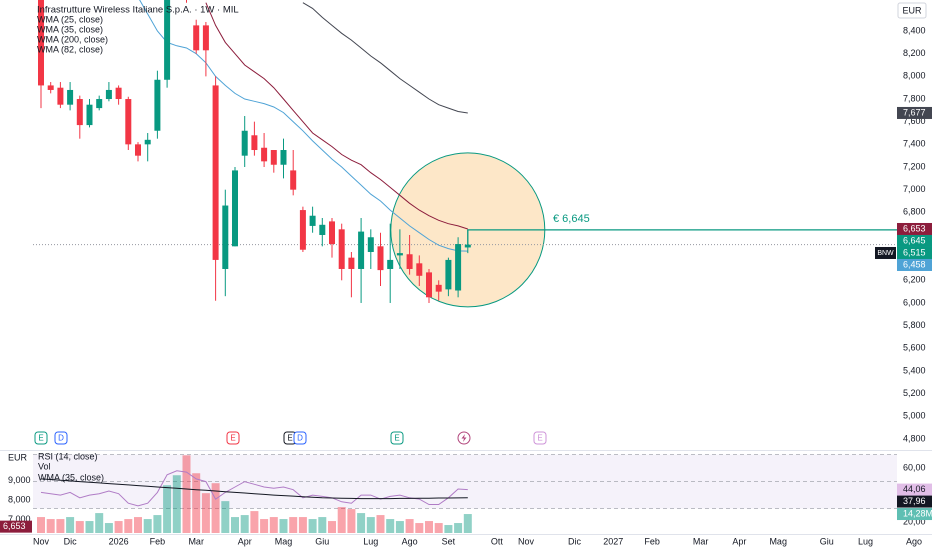  I want to click on axis-value-label: 37,96, so click(914, 501).